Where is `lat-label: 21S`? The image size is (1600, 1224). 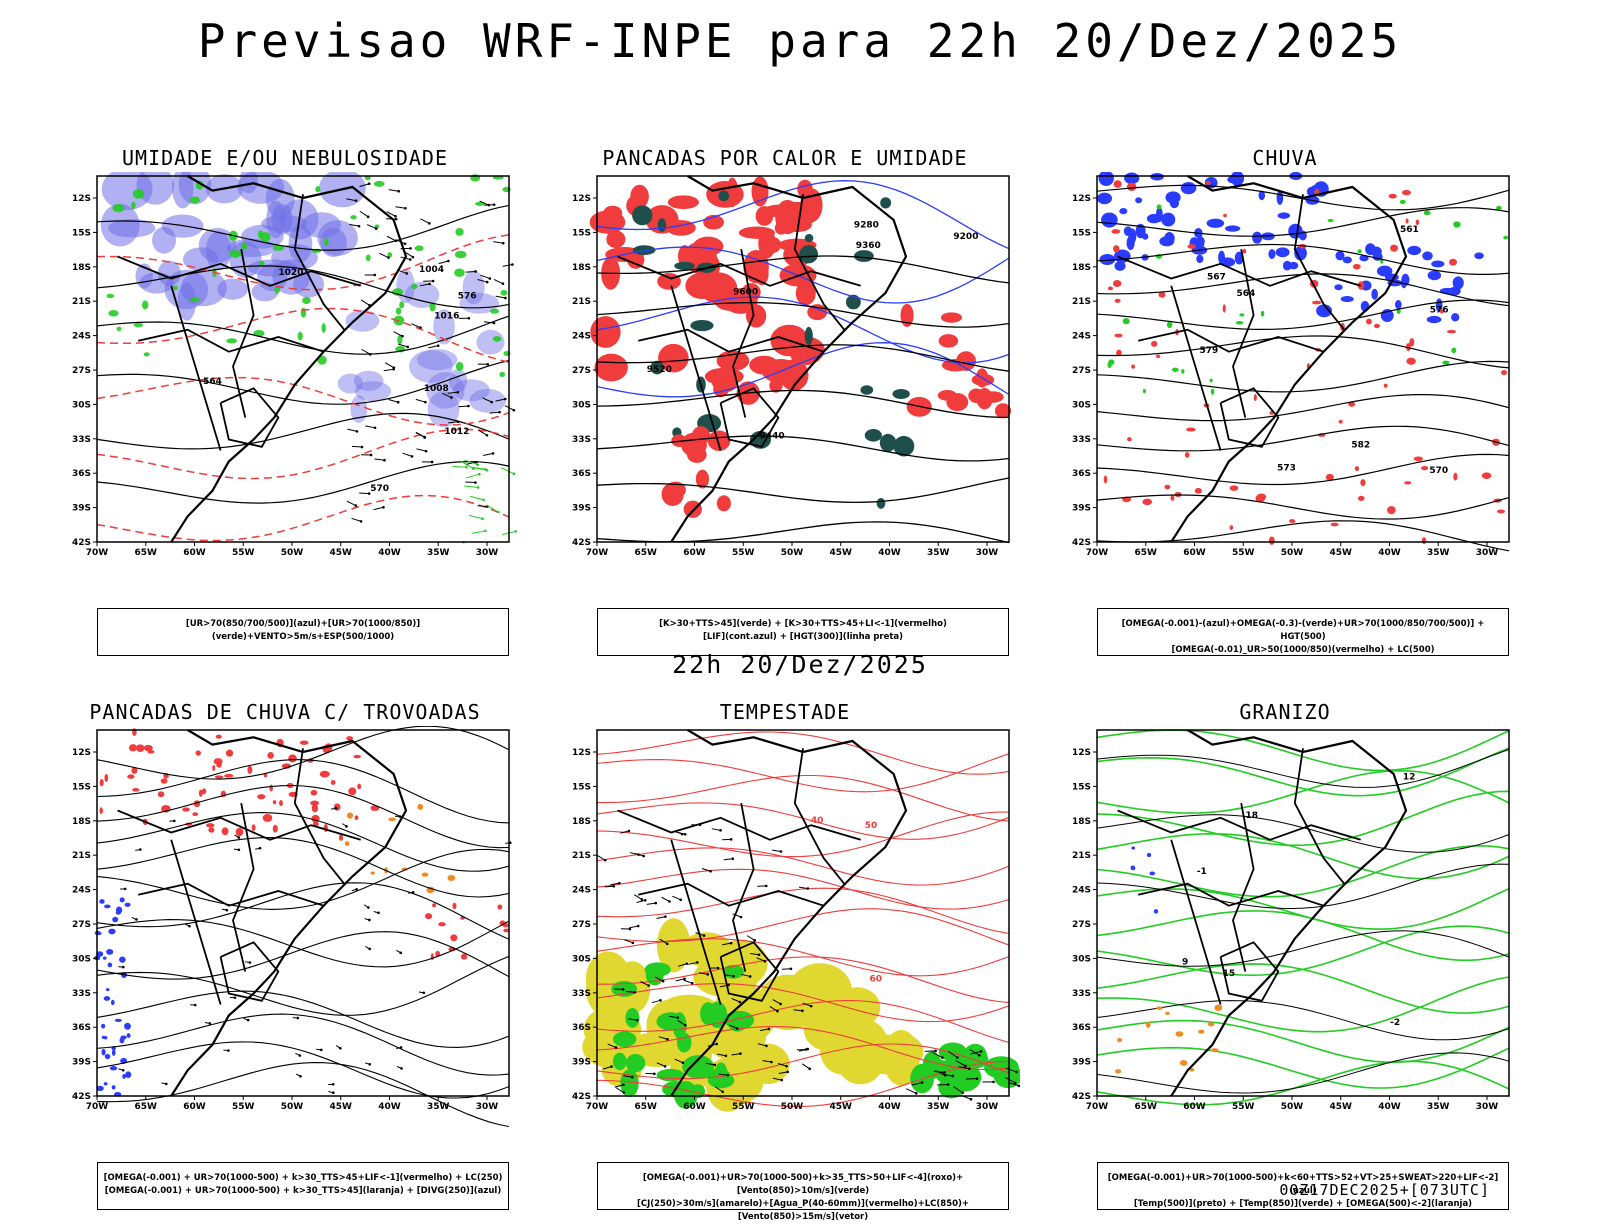
lat-label: 21S is located at coordinates (581, 302).